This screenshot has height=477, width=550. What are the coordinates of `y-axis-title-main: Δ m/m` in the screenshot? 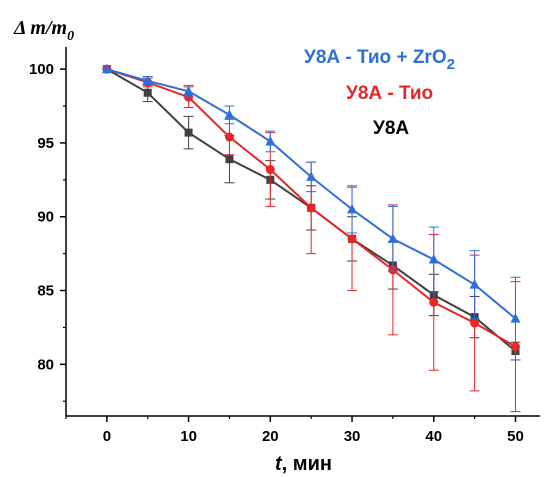 It's located at (40, 28).